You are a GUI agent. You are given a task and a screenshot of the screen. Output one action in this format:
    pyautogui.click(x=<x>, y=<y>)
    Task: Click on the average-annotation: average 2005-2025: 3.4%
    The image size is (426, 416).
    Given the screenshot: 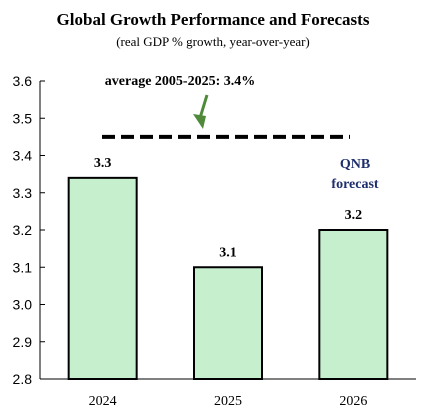 What is the action you would take?
    pyautogui.click(x=180, y=81)
    